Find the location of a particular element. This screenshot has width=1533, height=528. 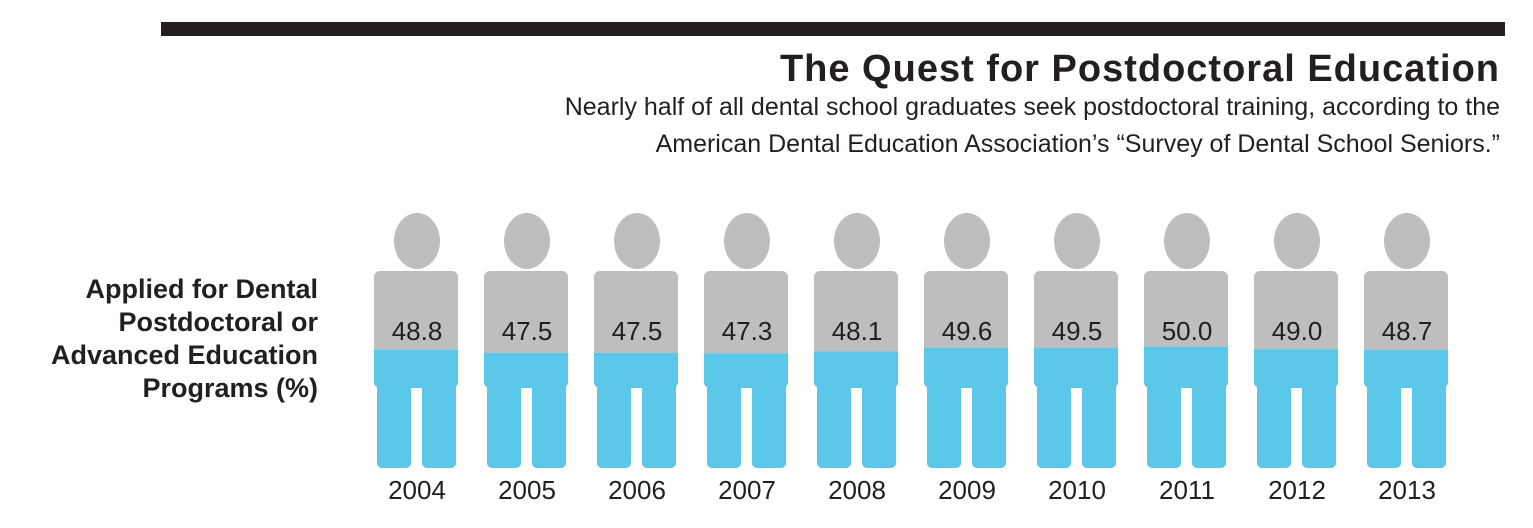

figure-2007: 47.3 2007 is located at coordinates (746, 359).